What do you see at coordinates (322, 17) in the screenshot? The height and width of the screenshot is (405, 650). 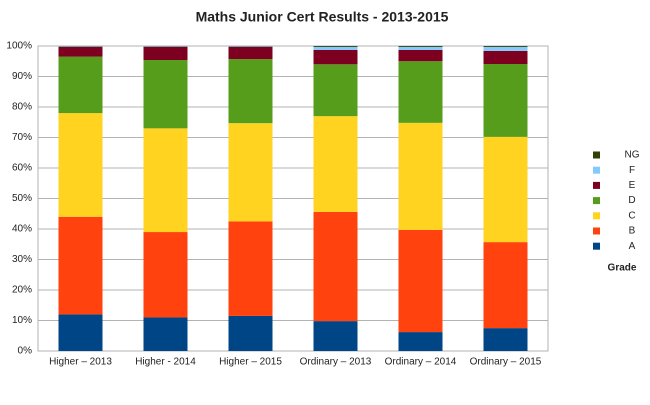 I see `chart-title: Maths Junior Cert Results - 2013-2015` at bounding box center [322, 17].